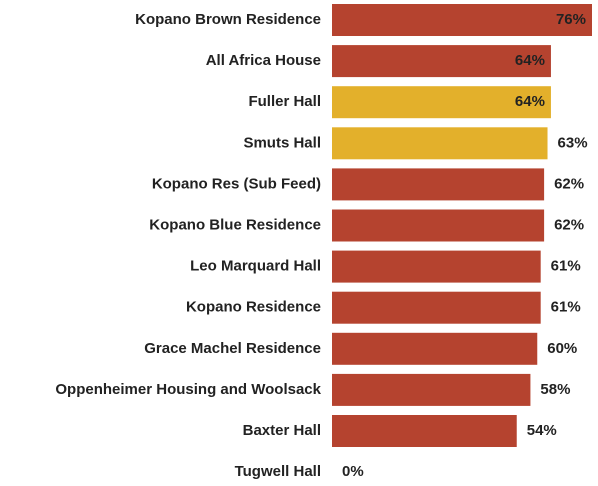 This screenshot has height=486, width=598. Describe the element at coordinates (353, 471) in the screenshot. I see `value-label: 0%` at that location.